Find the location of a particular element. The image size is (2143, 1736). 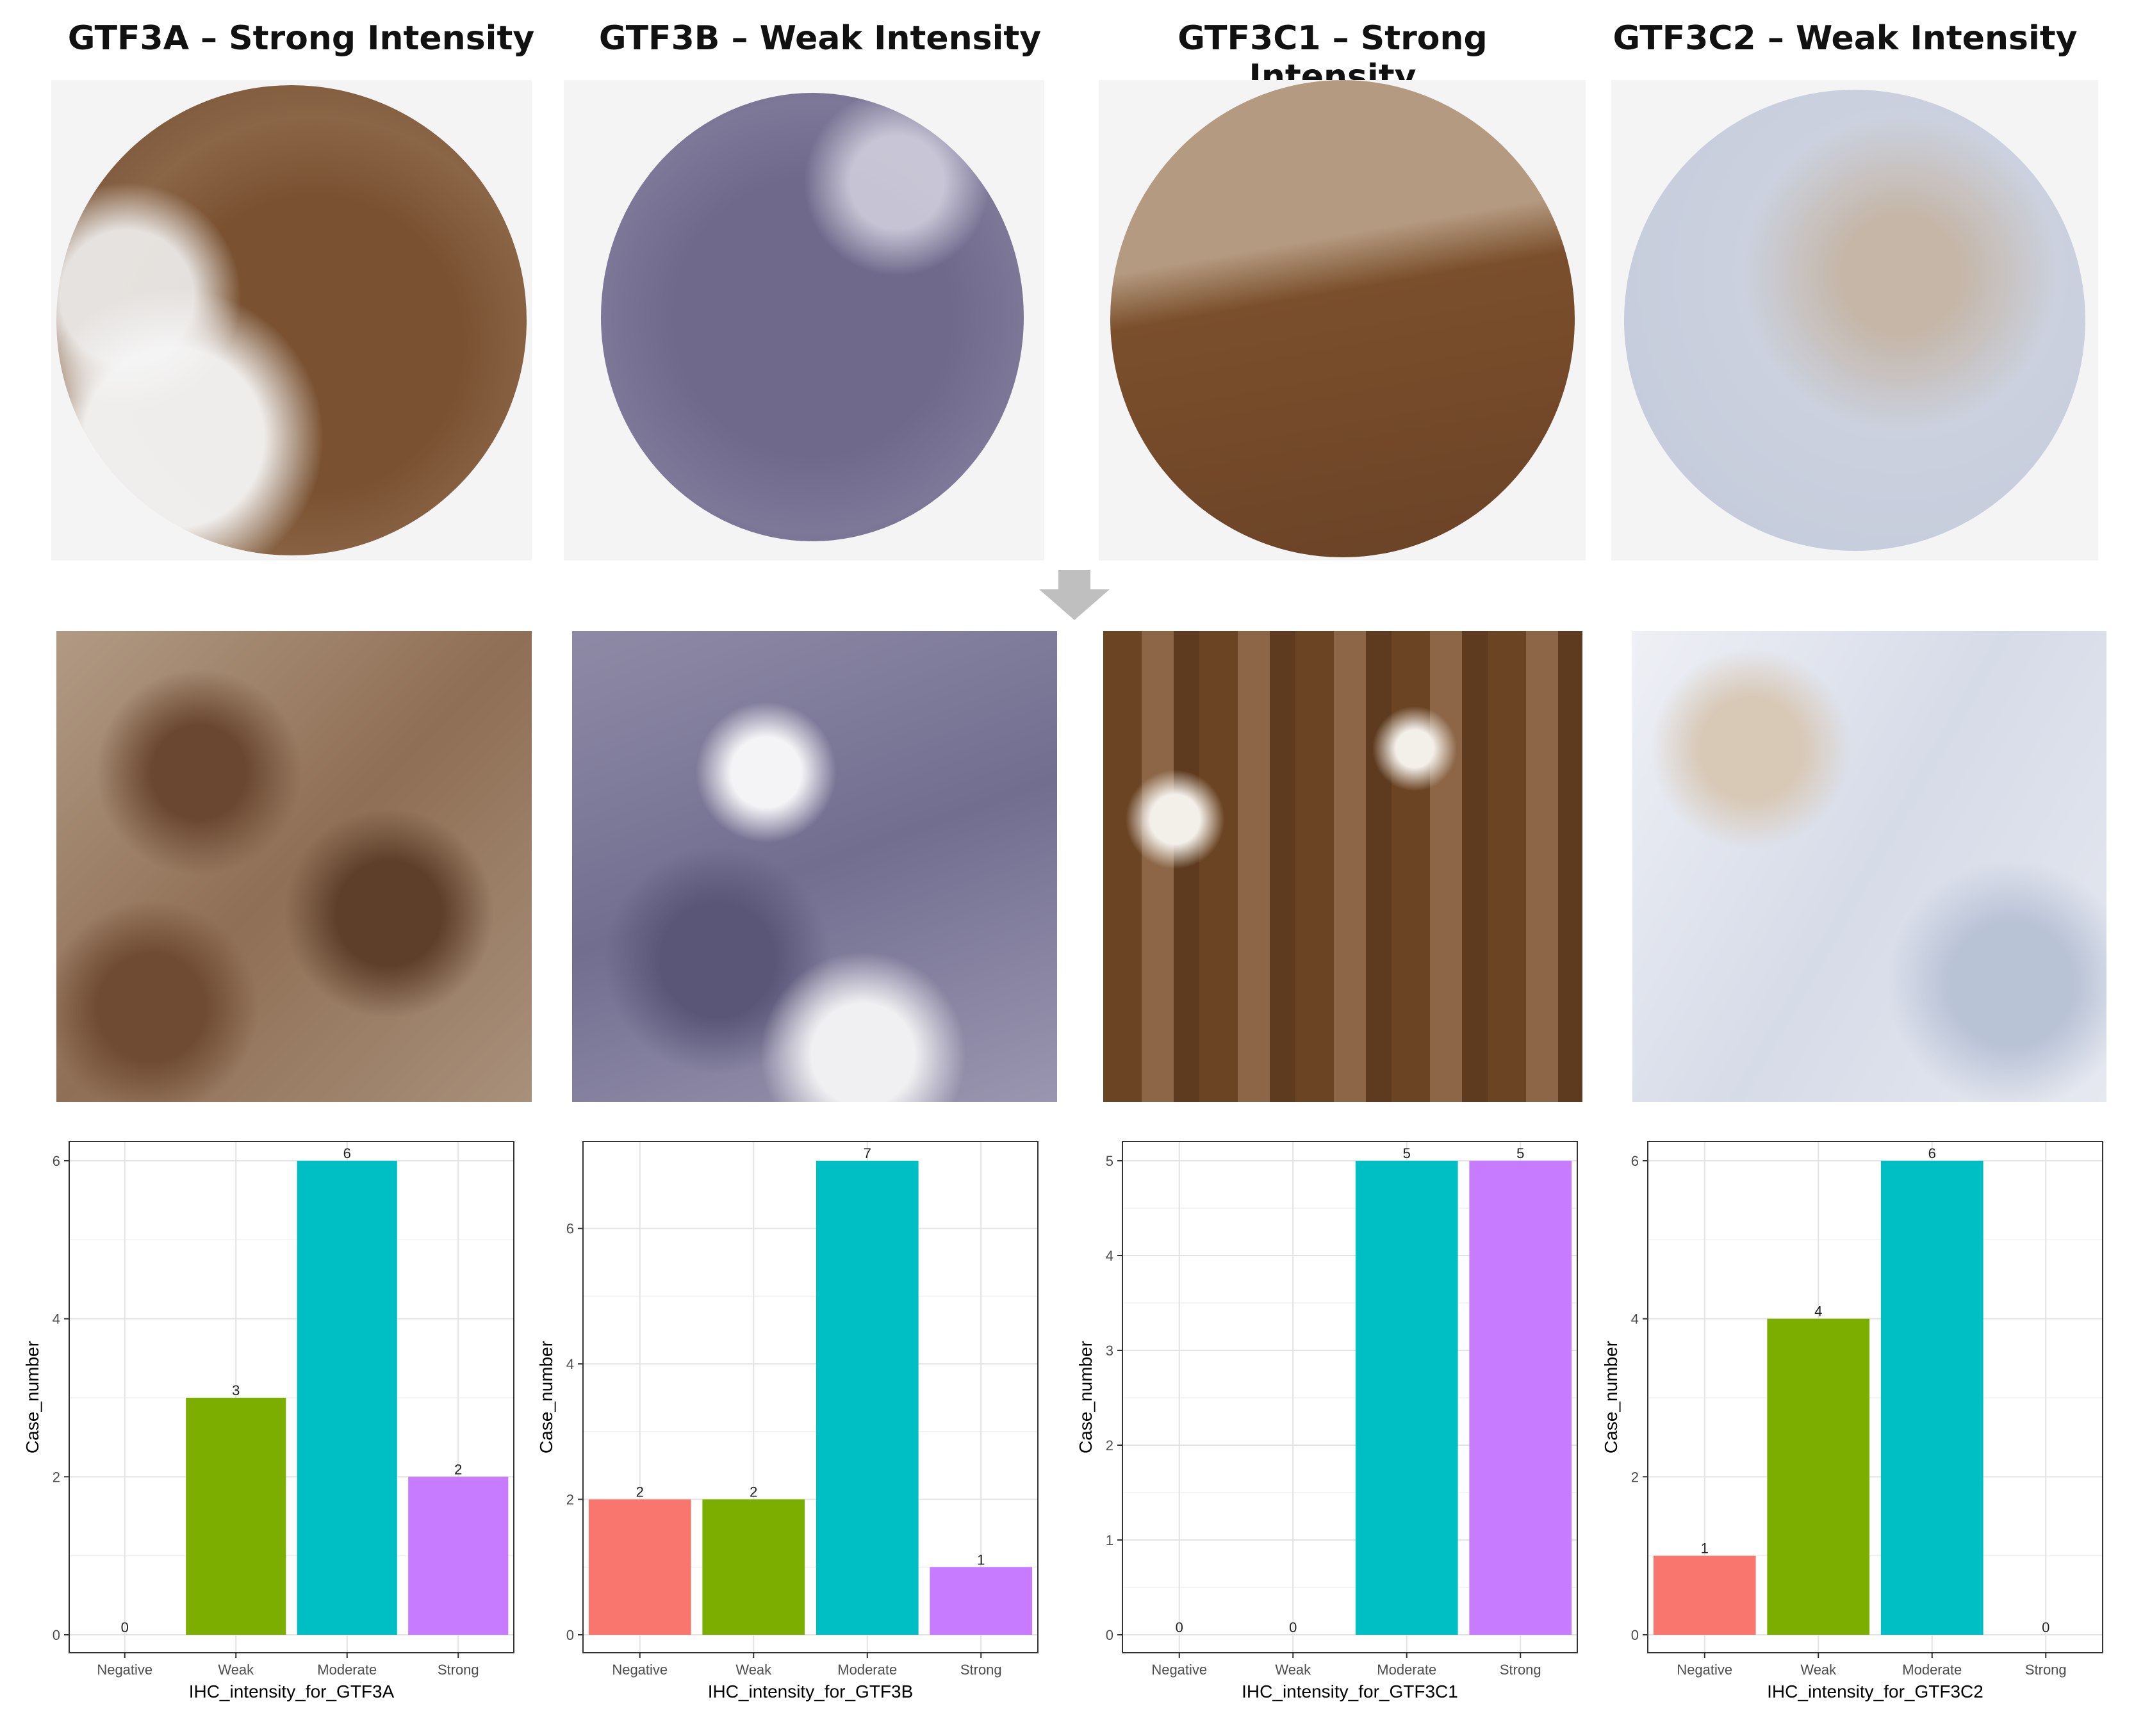

bar-value-label: 3 is located at coordinates (236, 1390).